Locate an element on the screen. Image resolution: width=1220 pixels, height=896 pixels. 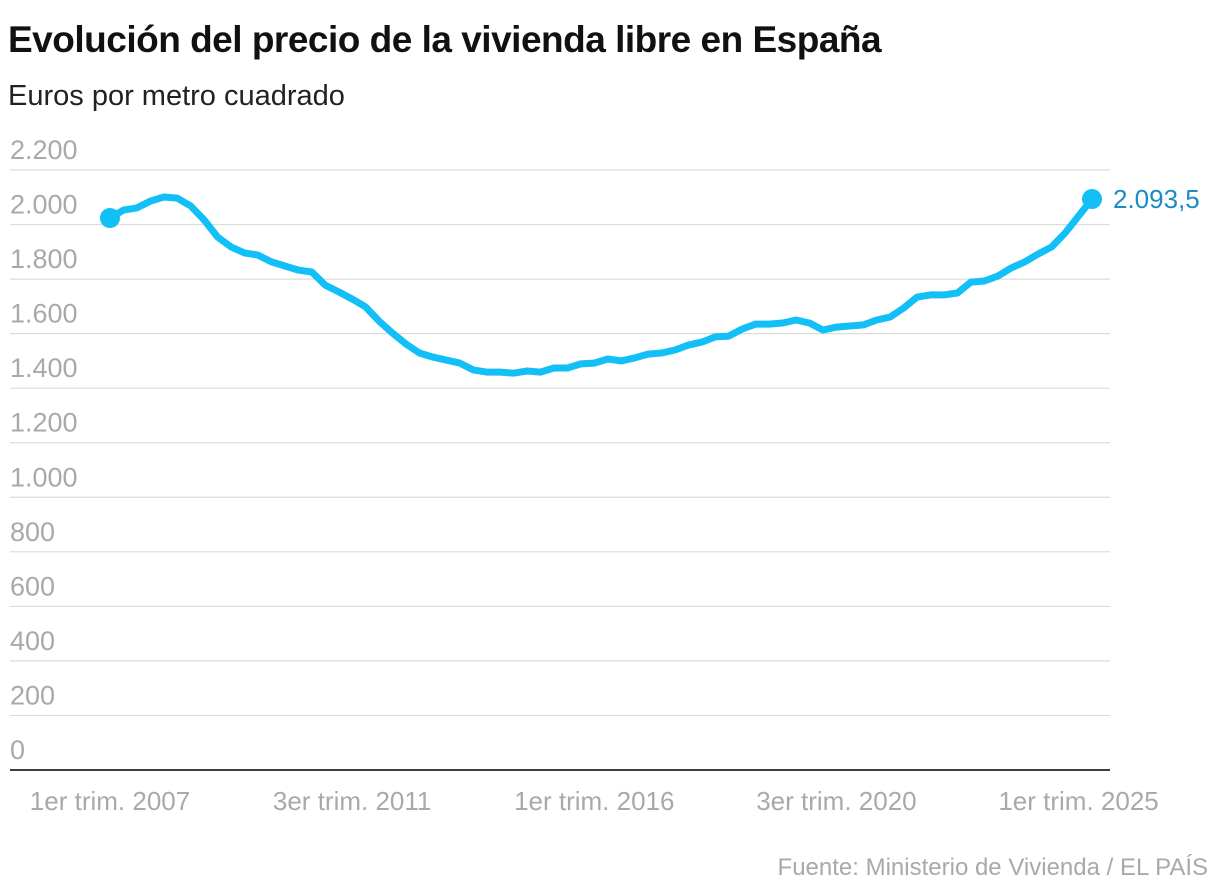
x-tick-label: 1er trim. 2007 is located at coordinates (110, 801).